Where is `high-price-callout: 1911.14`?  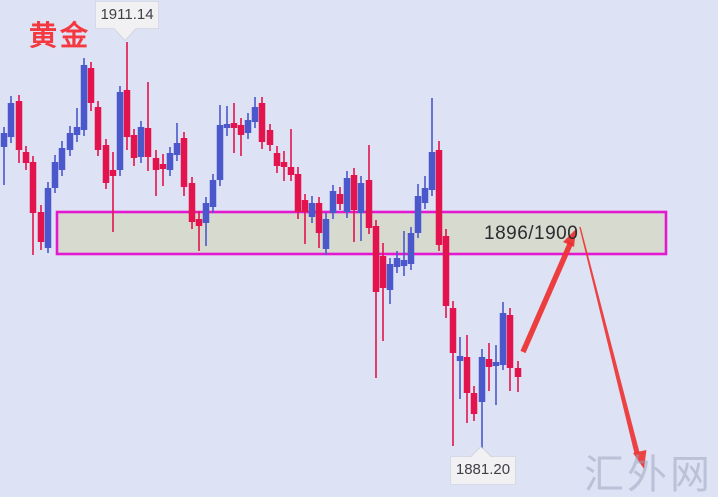 high-price-callout: 1911.14 is located at coordinates (127, 15).